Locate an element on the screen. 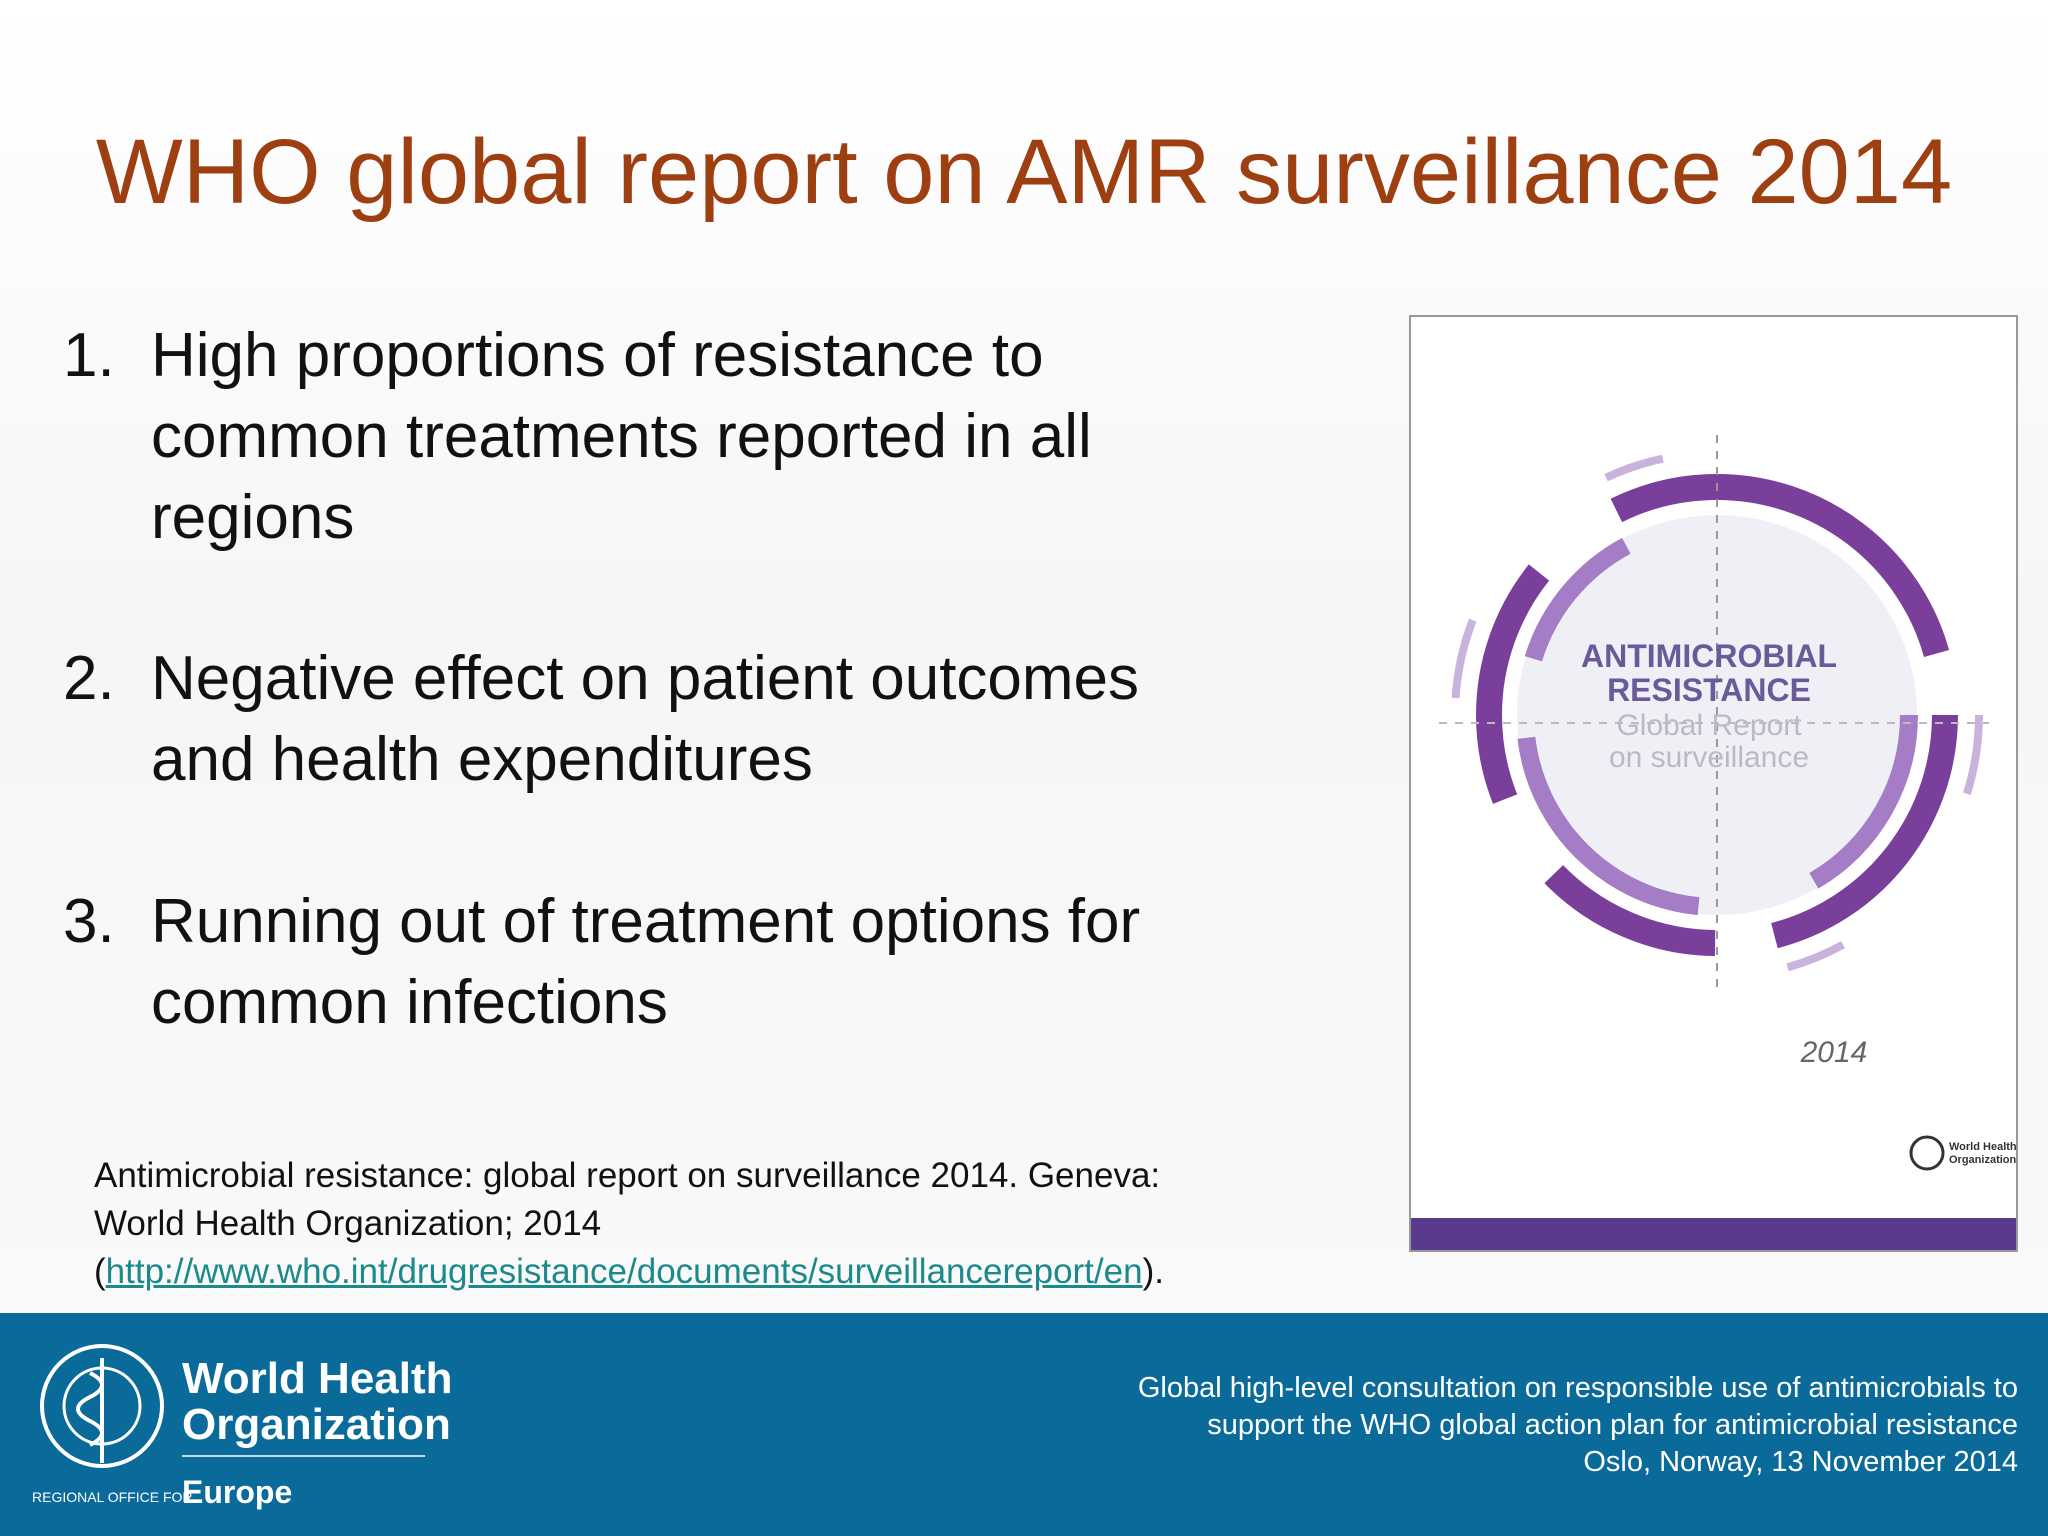 Image resolution: width=2048 pixels, height=1536 pixels. item-line: Running out of treatment options for is located at coordinates (646, 921).